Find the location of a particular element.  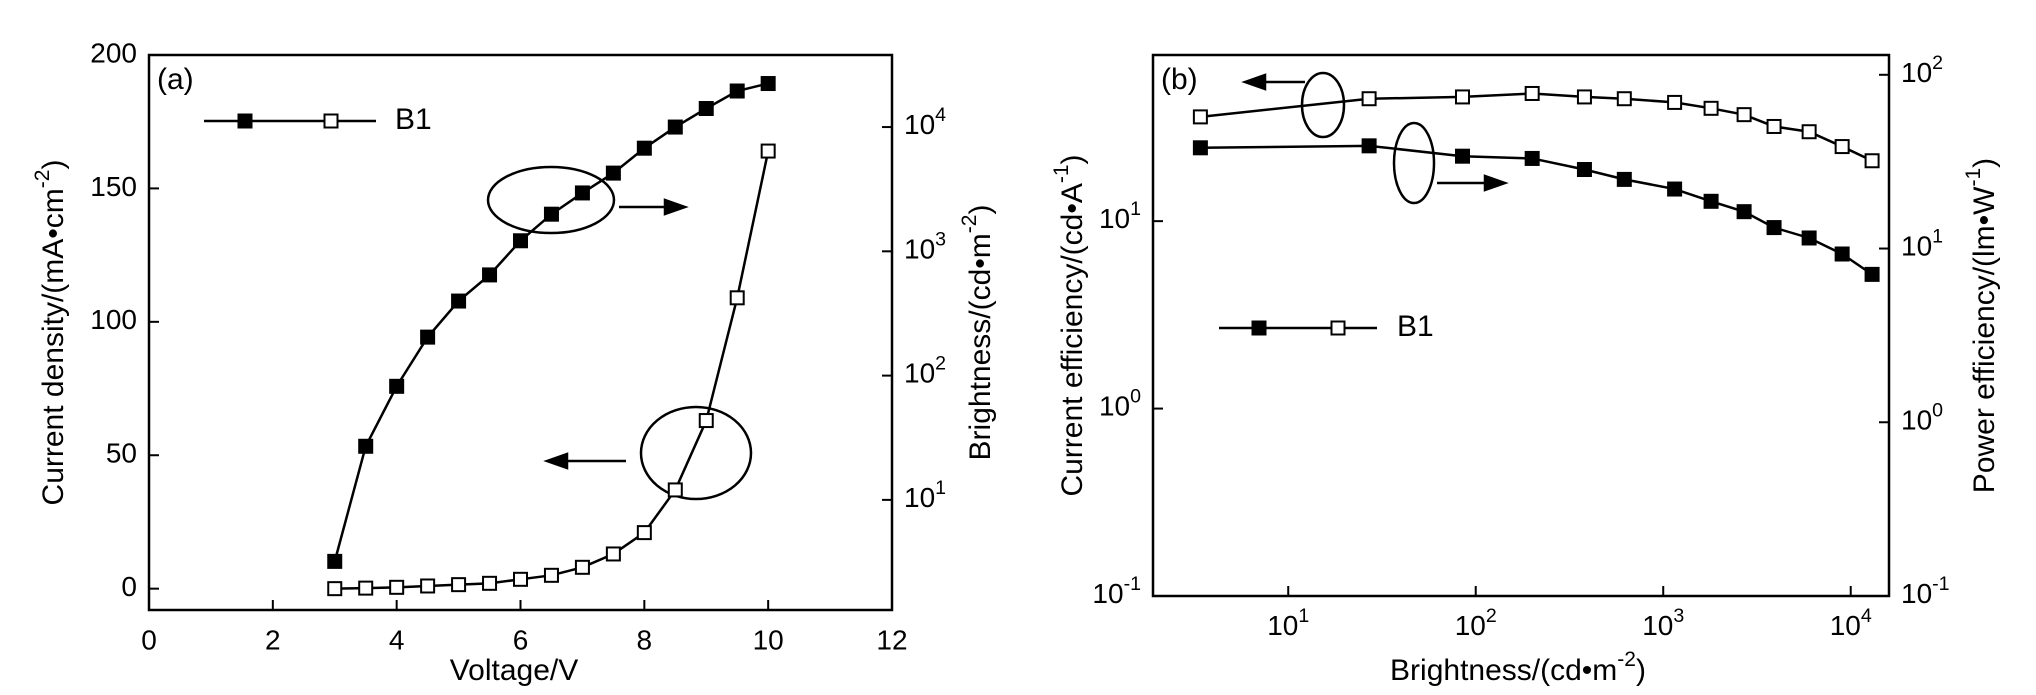

x-tick-label: 10¹ is located at coordinates (1288, 623).